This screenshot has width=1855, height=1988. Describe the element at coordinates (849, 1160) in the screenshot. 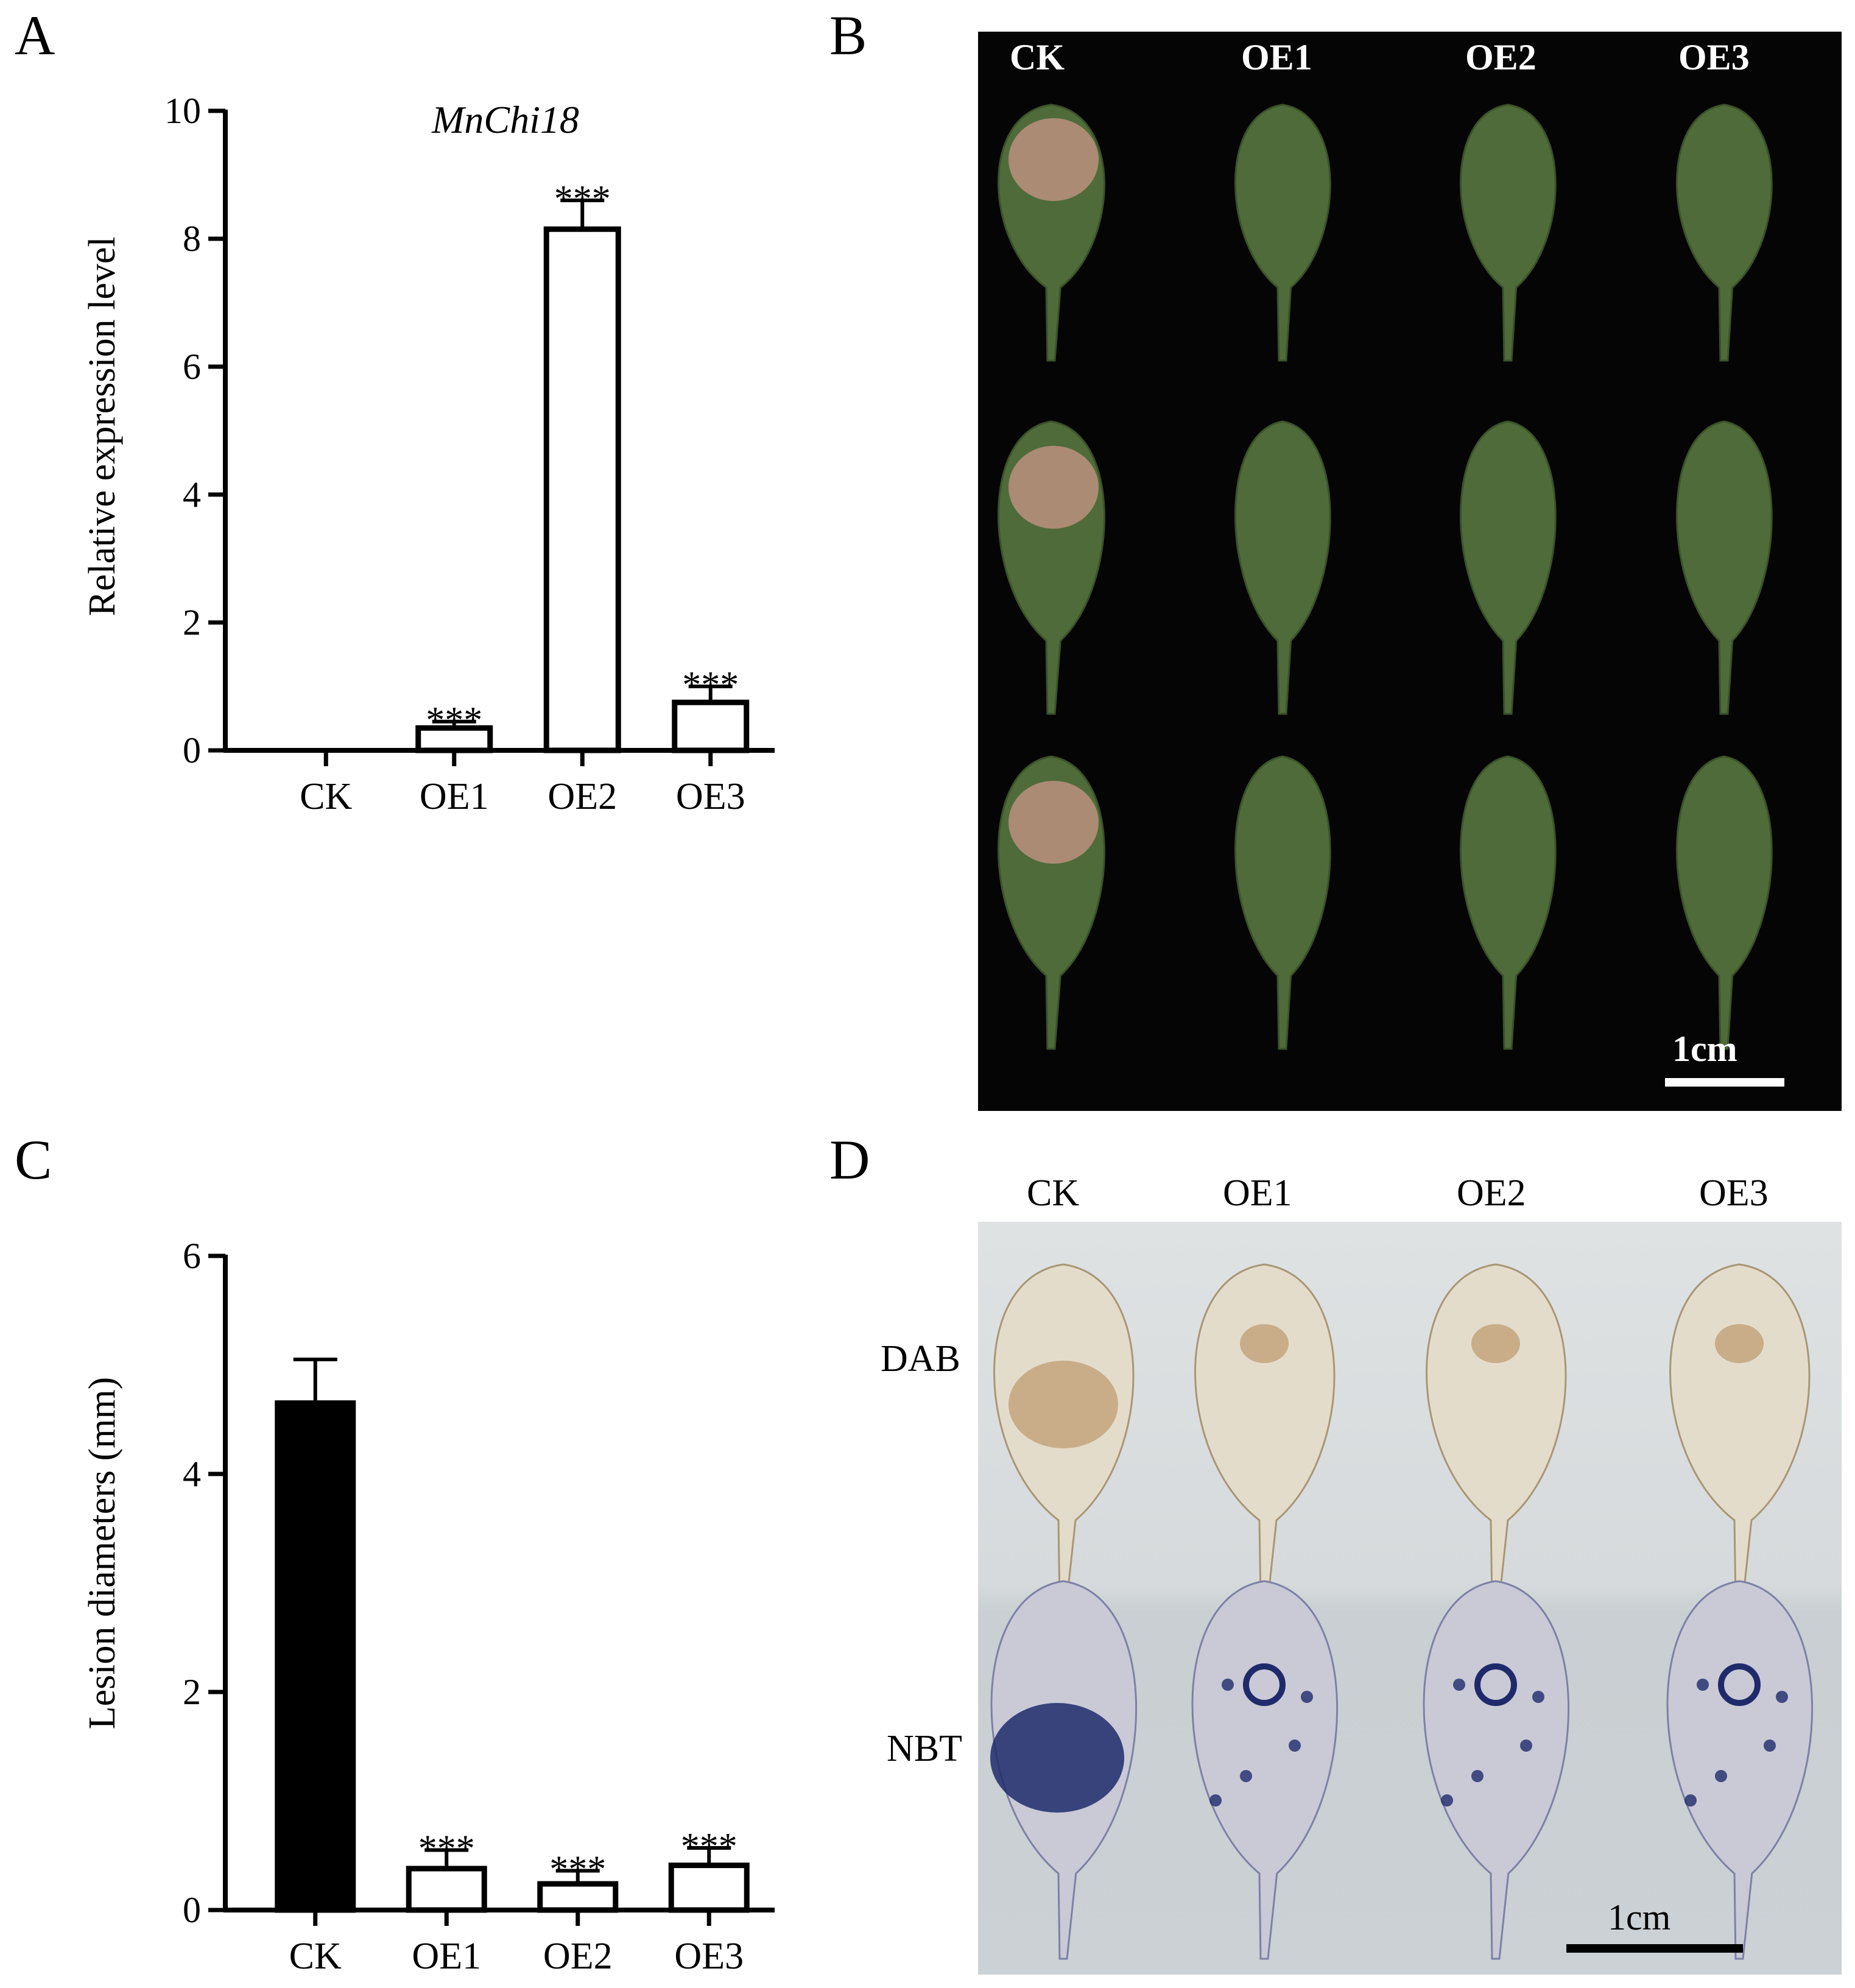

I see `panel-label-d: D` at that location.